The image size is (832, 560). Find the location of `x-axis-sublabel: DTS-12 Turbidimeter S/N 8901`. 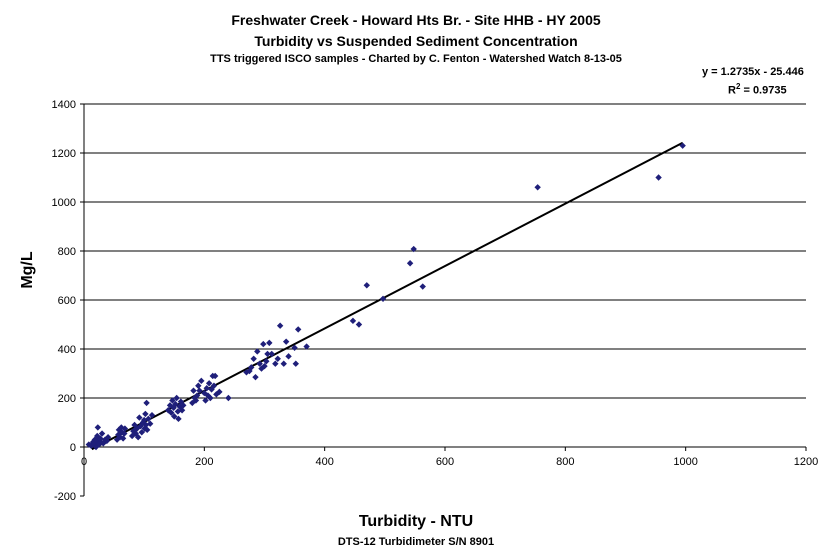

x-axis-sublabel: DTS-12 Turbidimeter S/N 8901 is located at coordinates (416, 542).